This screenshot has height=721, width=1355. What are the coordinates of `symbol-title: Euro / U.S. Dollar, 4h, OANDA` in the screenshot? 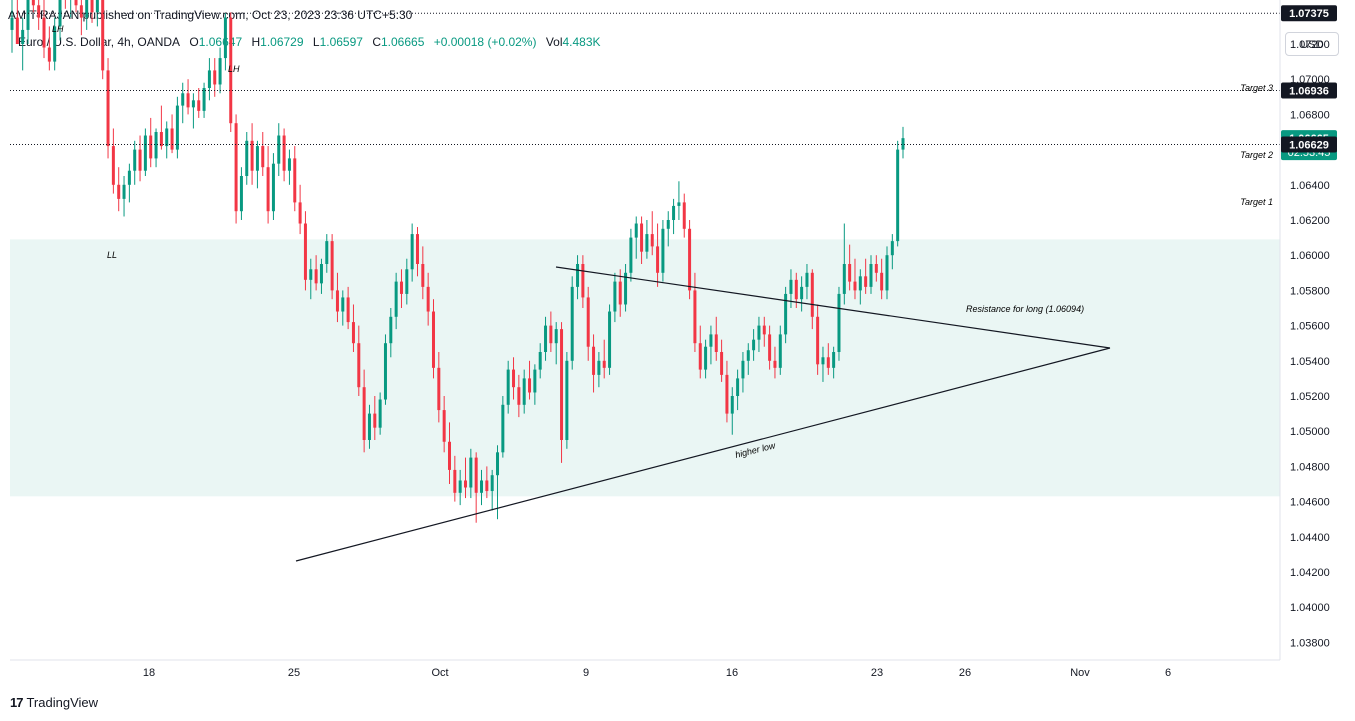 It's located at (99, 42).